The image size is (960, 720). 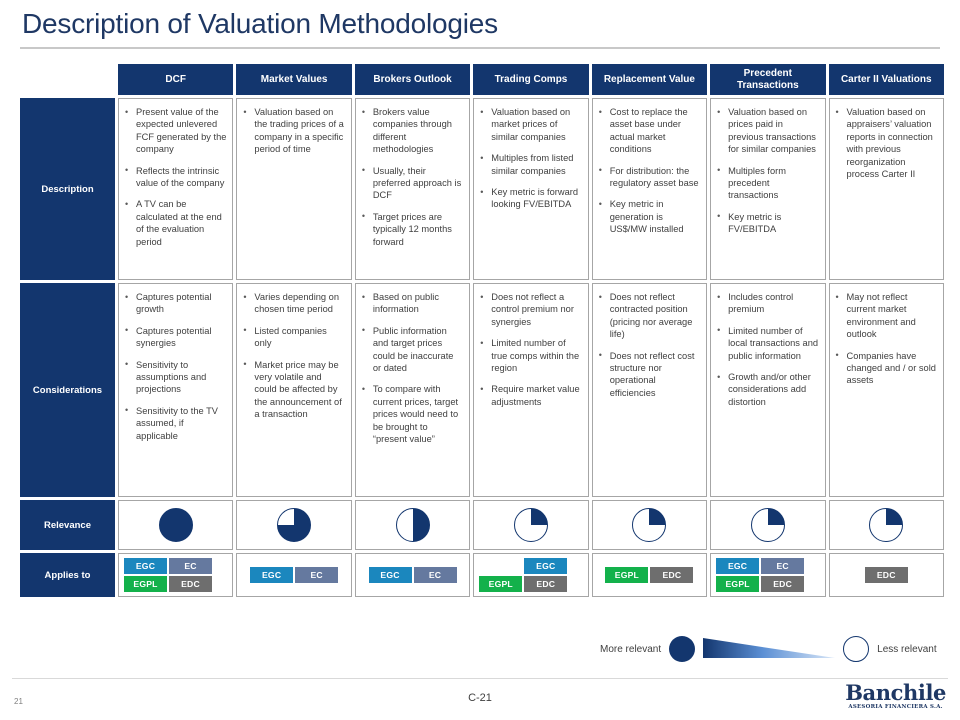 What do you see at coordinates (767, 183) in the screenshot?
I see `bullet-item: Multiples form precedent transactions` at bounding box center [767, 183].